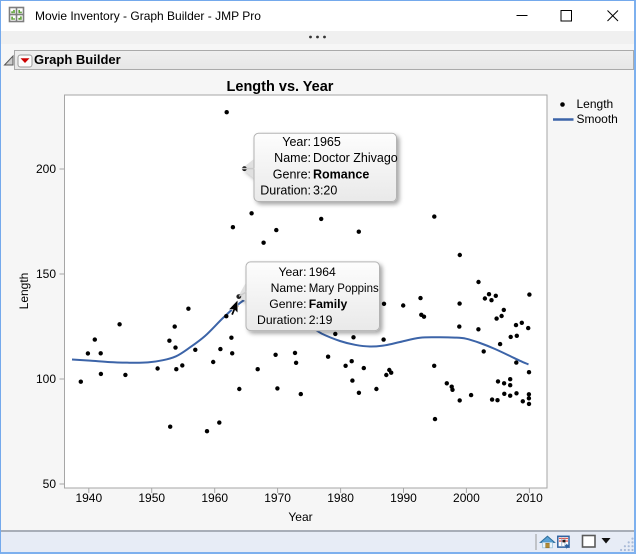 The height and width of the screenshot is (554, 636). I want to click on svg-text: Length vs. Year, so click(280, 87).